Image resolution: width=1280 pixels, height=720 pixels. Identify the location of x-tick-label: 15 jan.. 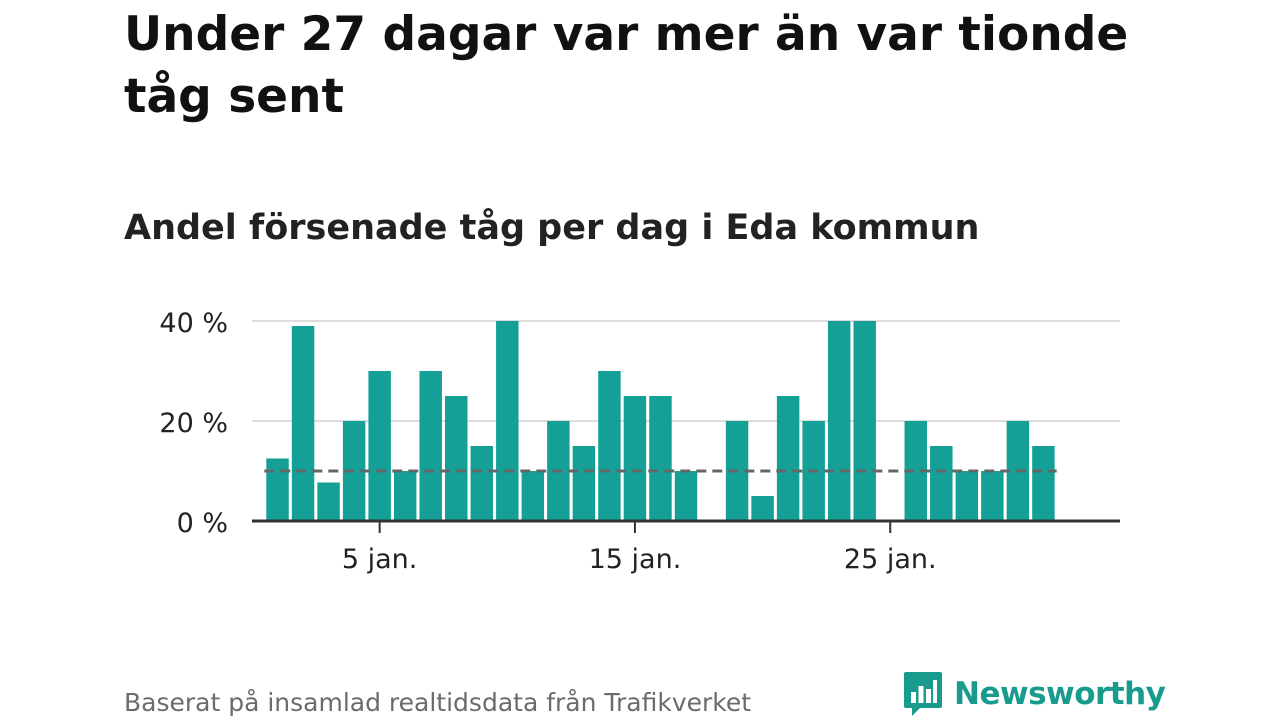
(635, 559).